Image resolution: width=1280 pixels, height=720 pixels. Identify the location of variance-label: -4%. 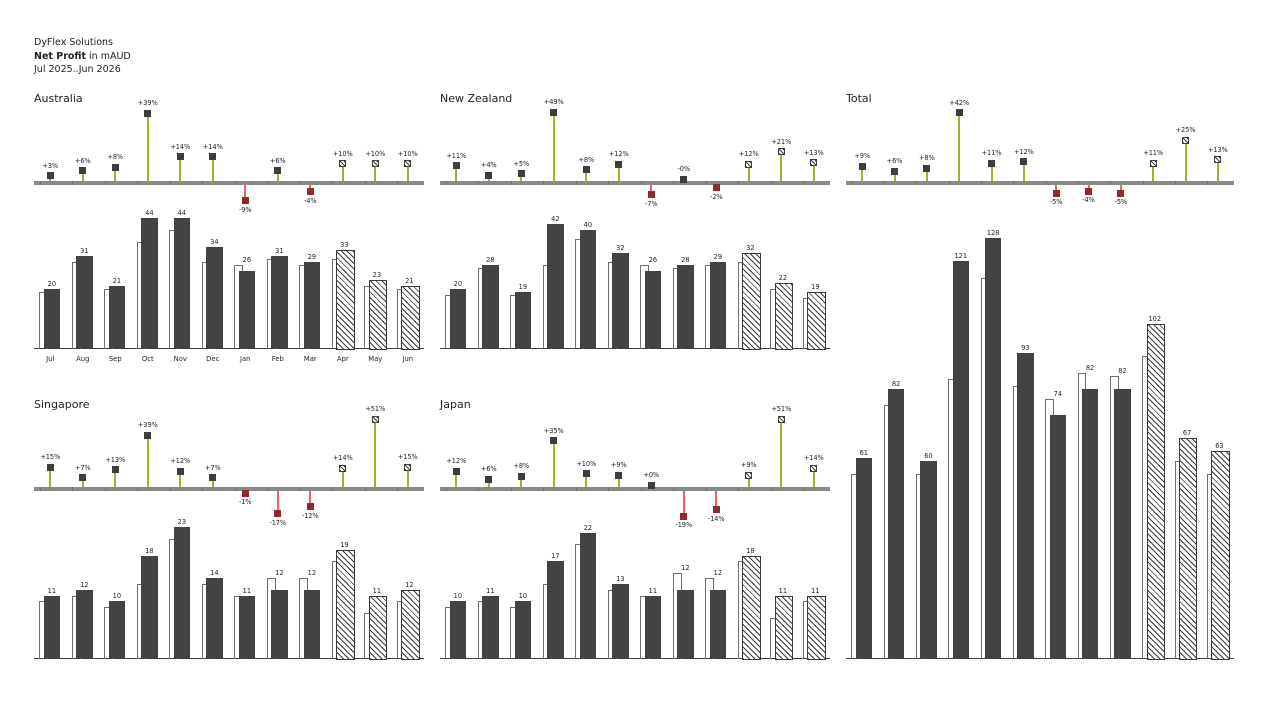
(310, 200).